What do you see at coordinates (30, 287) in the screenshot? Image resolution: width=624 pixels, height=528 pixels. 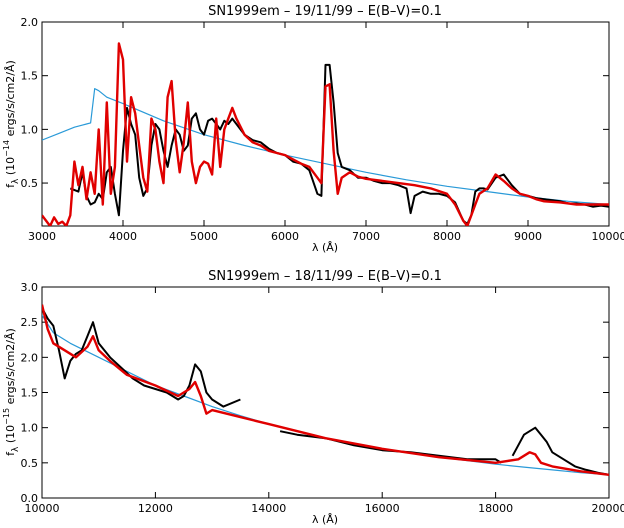 I see `y-tick-label: 3.0` at bounding box center [30, 287].